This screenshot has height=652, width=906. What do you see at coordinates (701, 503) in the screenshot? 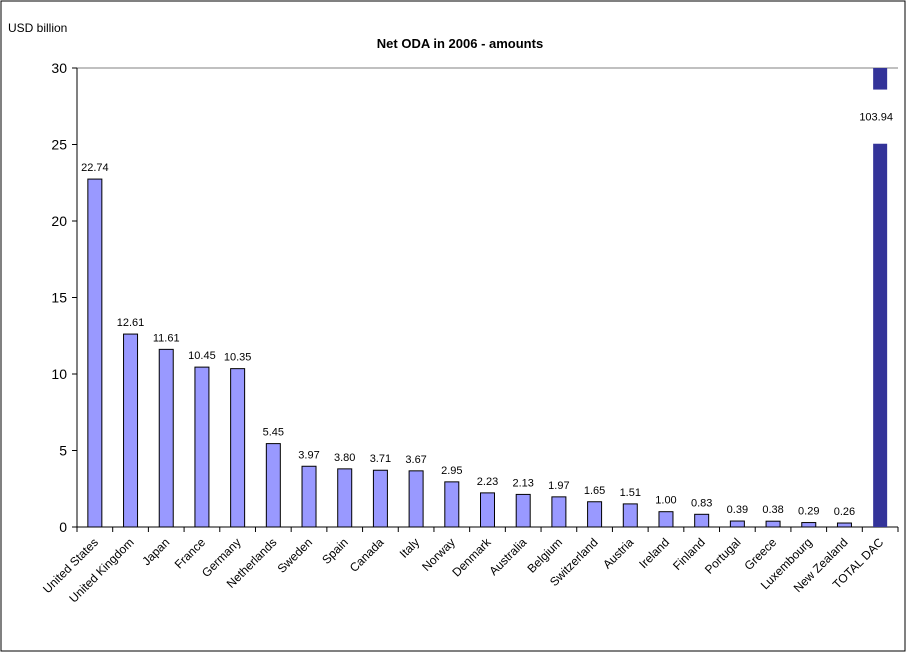
I see `data-label: 0.83` at bounding box center [701, 503].